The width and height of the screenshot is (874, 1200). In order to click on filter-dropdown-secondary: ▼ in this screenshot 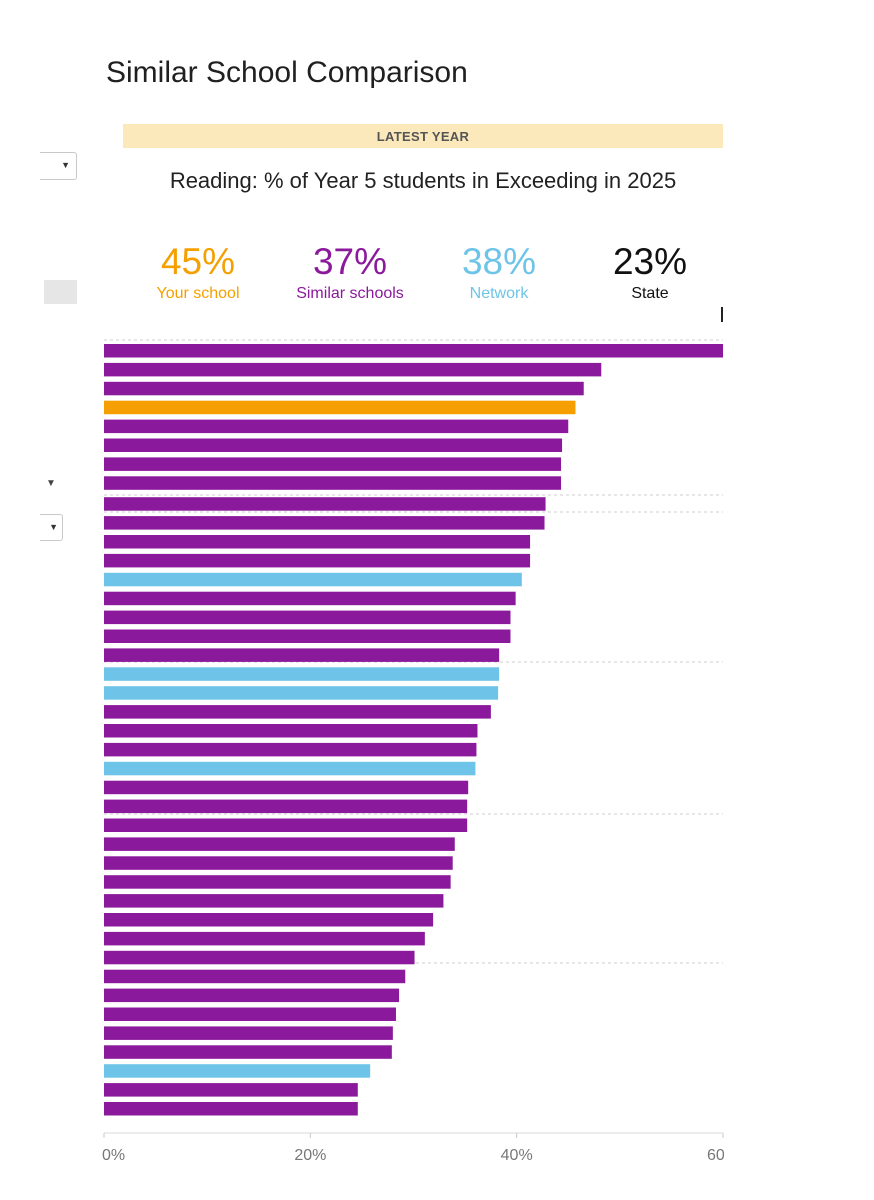, I will do `click(51, 527)`.